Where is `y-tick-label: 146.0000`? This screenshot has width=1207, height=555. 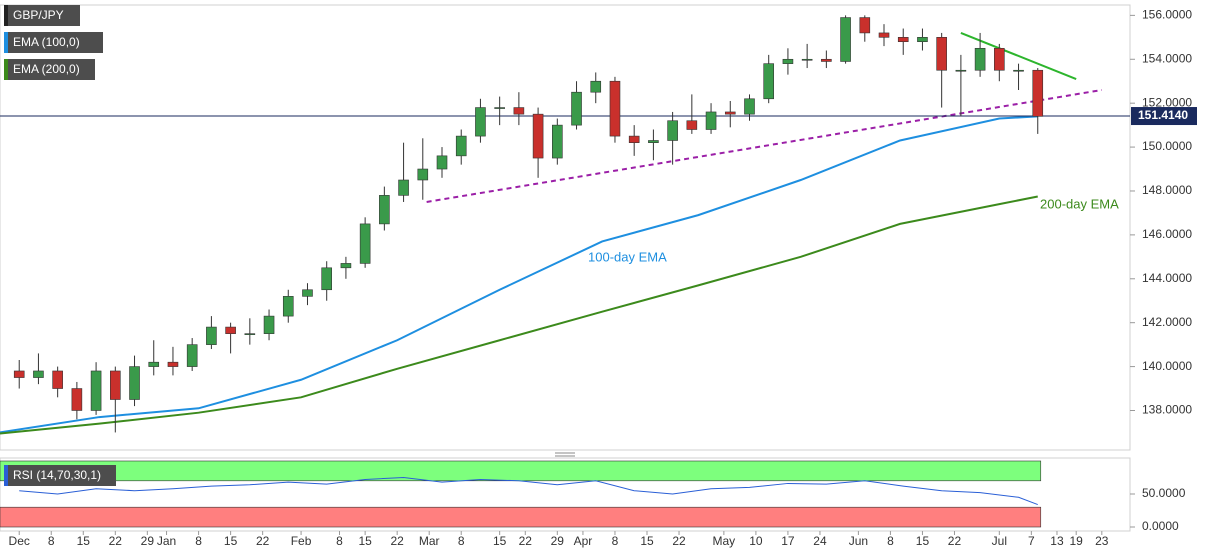 y-tick-label: 146.0000 is located at coordinates (1167, 234).